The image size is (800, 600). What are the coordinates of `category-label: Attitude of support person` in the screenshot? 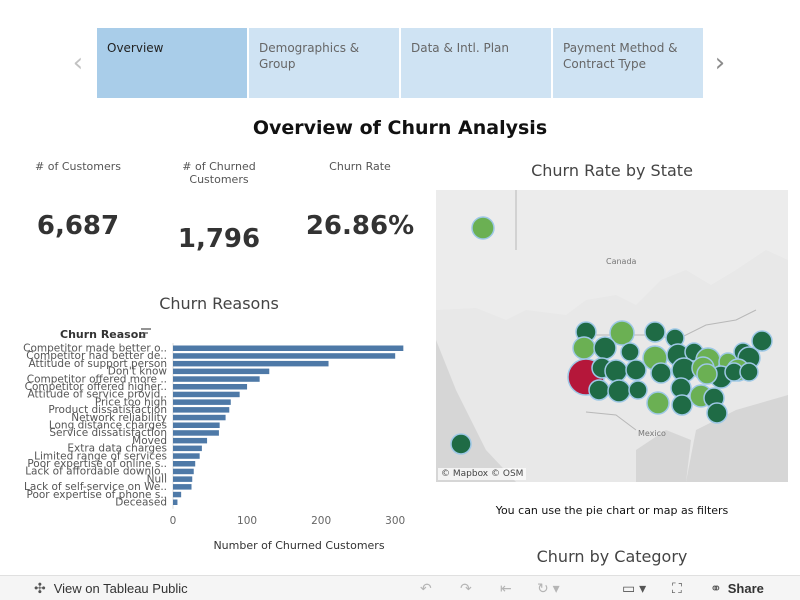 It's located at (98, 364).